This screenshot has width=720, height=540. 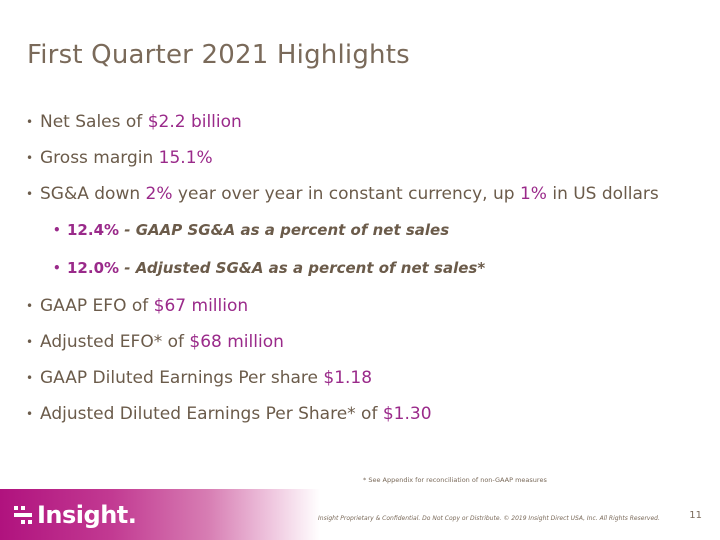 What do you see at coordinates (160, 514) in the screenshot?
I see `footer-brand-band` at bounding box center [160, 514].